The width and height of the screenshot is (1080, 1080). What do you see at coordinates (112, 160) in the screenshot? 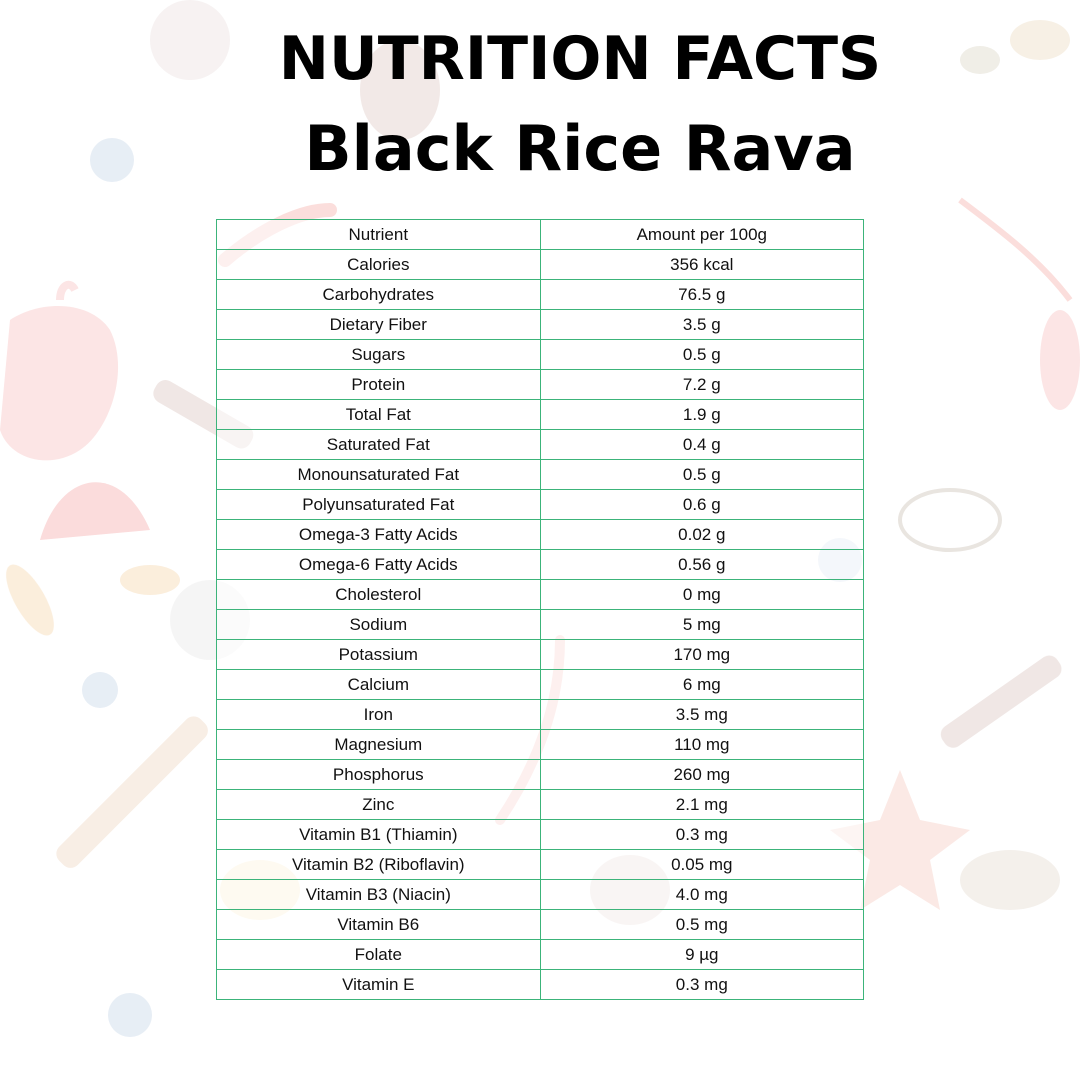
I see `blueberry-icon` at bounding box center [112, 160].